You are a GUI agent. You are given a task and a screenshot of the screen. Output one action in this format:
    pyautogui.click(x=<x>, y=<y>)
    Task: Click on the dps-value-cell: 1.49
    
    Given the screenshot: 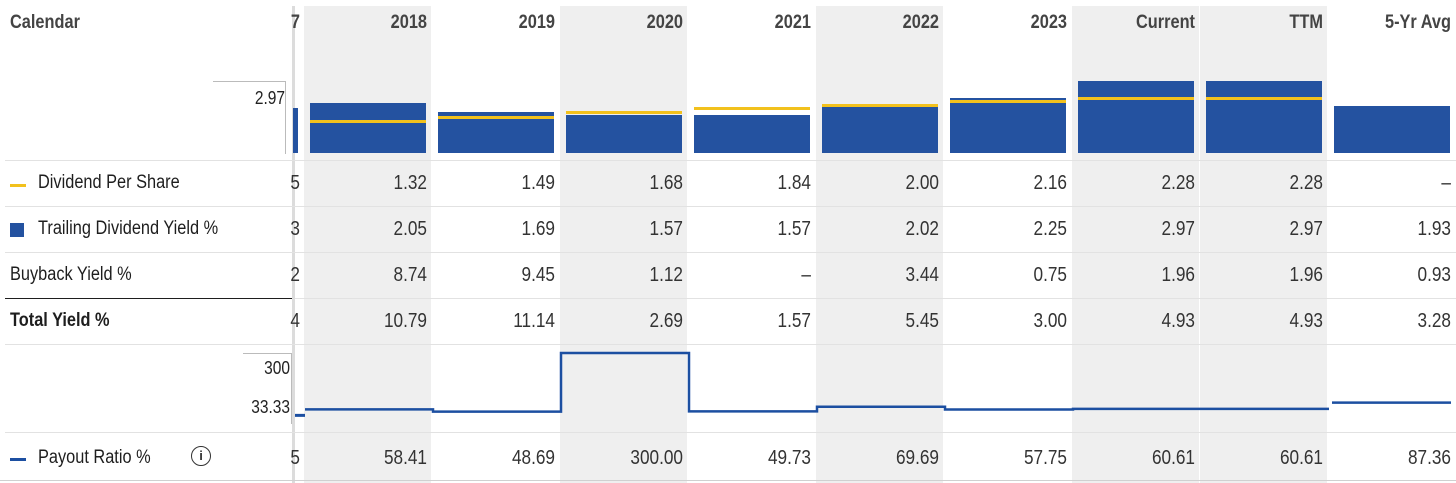 What is the action you would take?
    pyautogui.click(x=538, y=183)
    